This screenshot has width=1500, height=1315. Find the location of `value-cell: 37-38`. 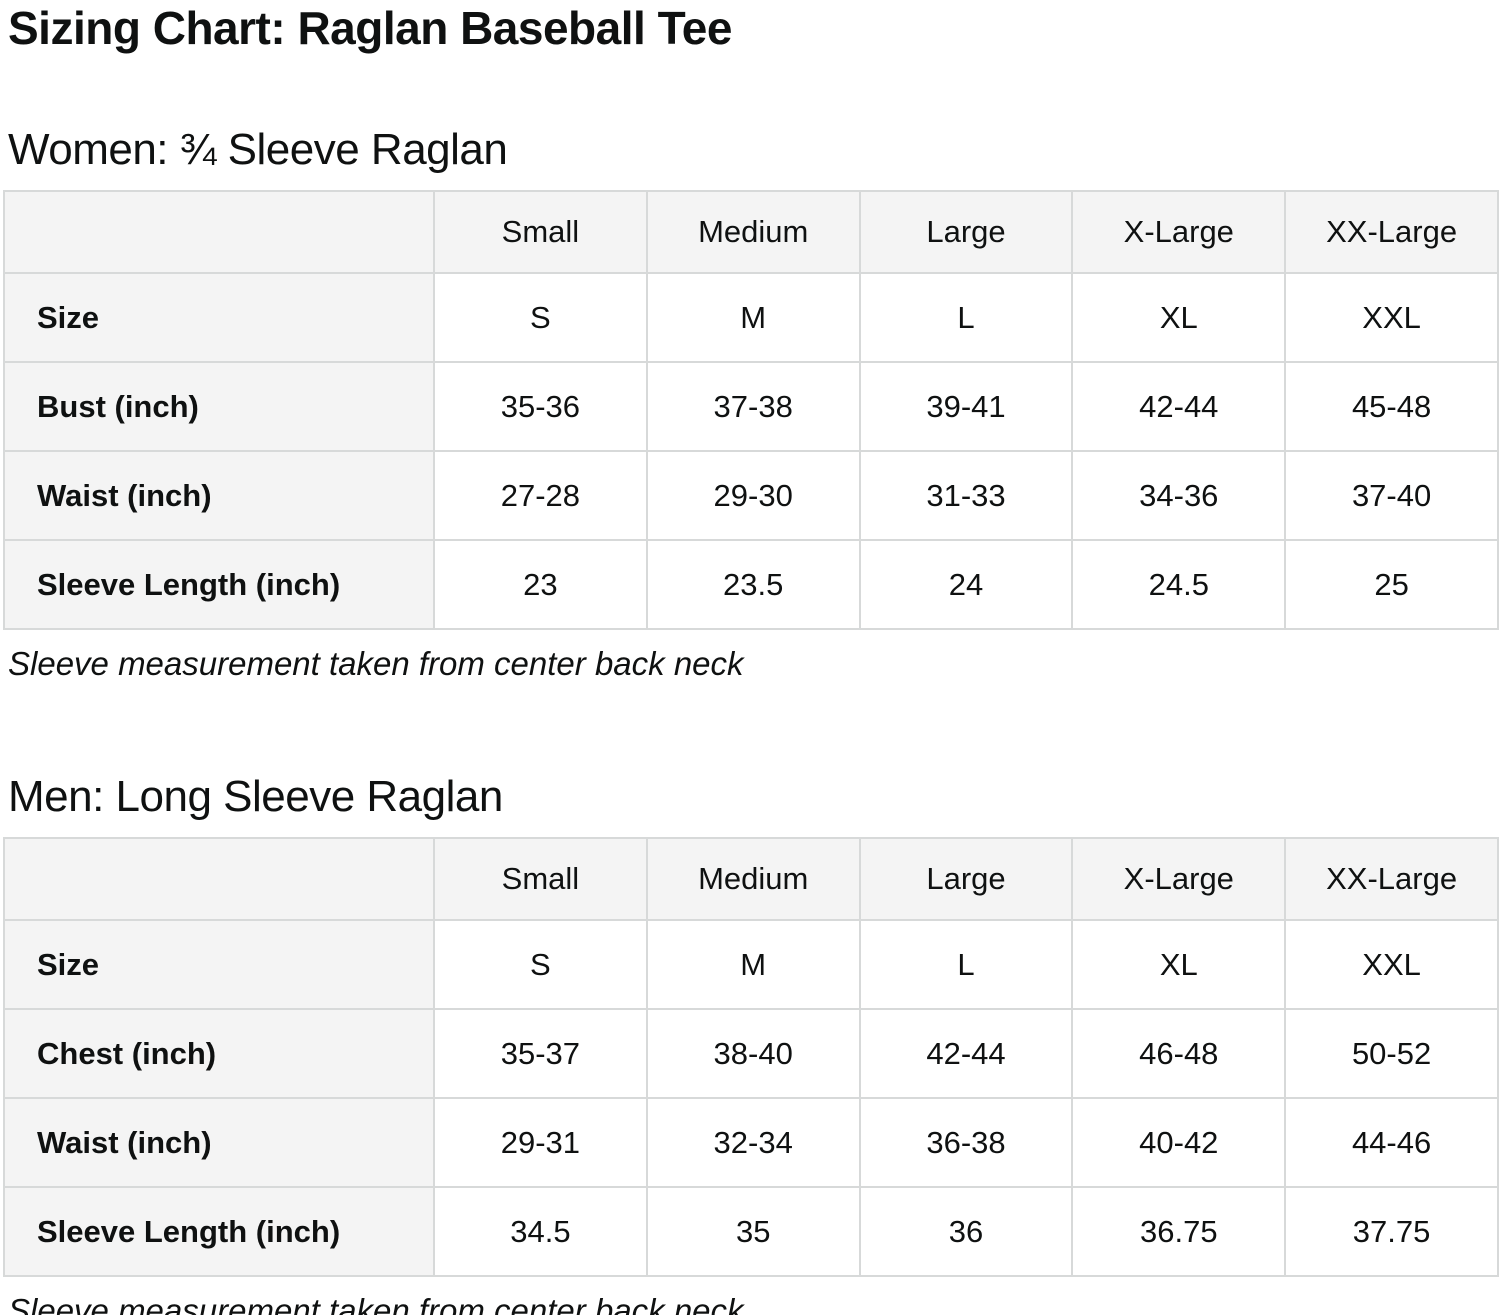

value-cell: 37-38 is located at coordinates (753, 406).